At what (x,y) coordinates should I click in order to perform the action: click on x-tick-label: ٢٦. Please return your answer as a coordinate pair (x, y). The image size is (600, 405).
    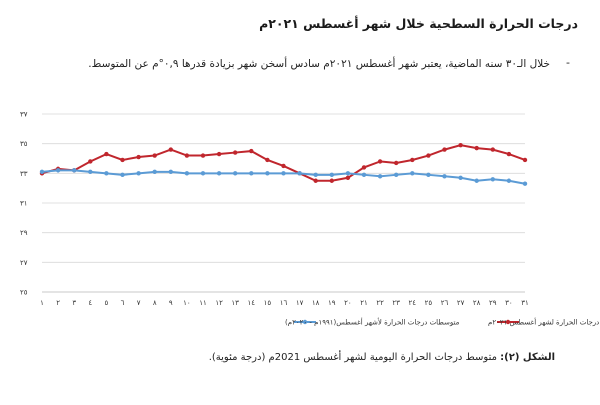
    Looking at the image, I should click on (445, 303).